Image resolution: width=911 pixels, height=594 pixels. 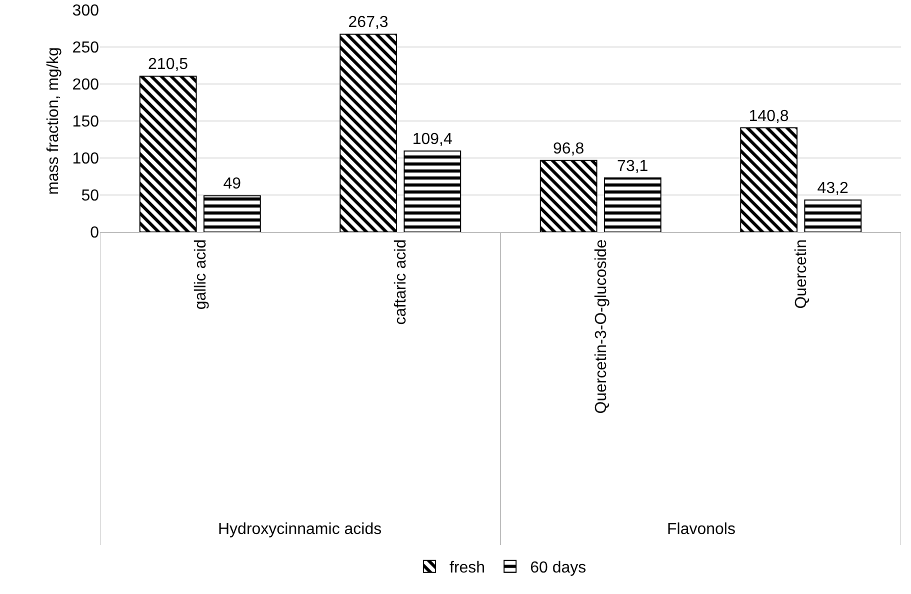 I want to click on x-tick-label: gallic acid, so click(x=201, y=274).